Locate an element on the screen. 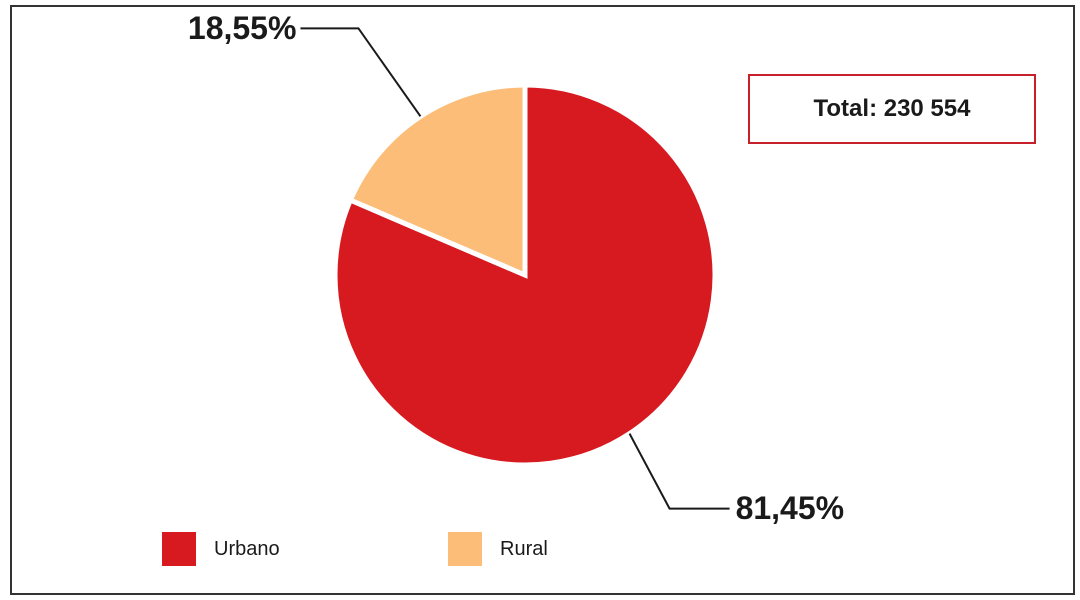 The height and width of the screenshot is (600, 1080). legend-label-urbano: Urbano is located at coordinates (247, 548).